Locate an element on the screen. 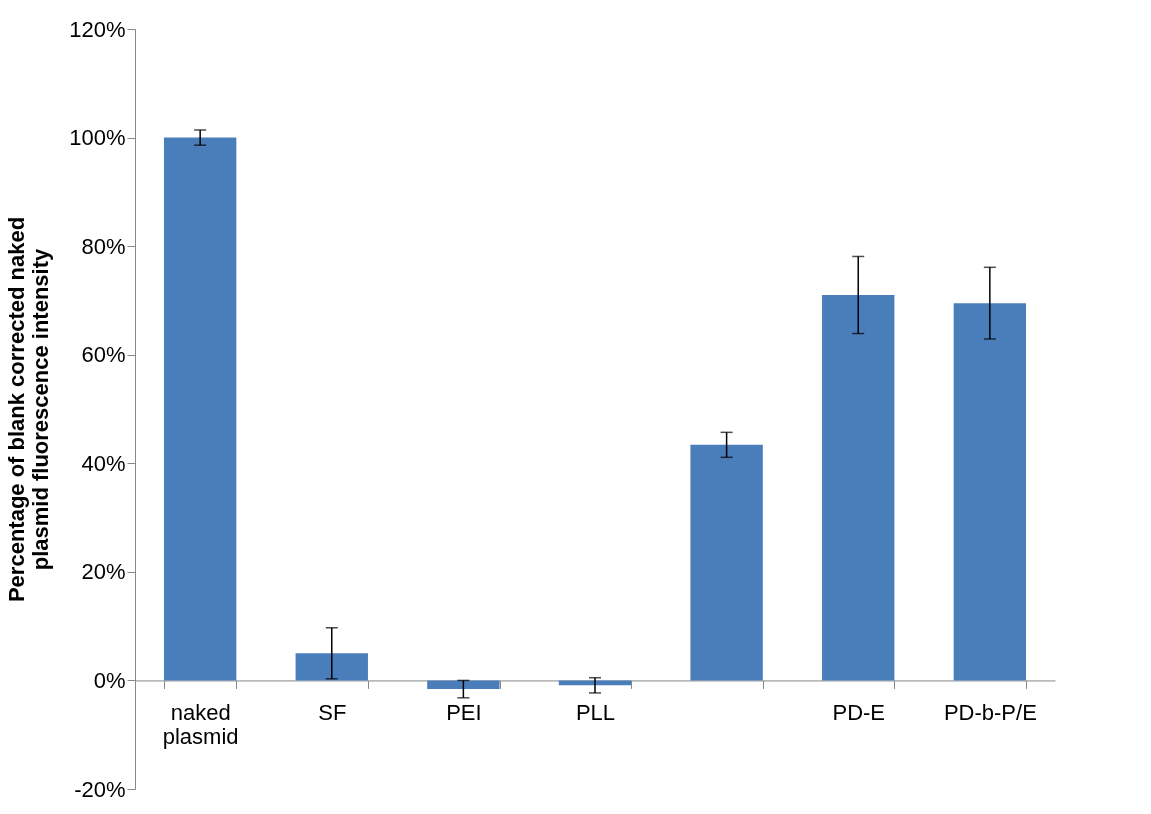  y-tick-label: 60% is located at coordinates (103, 355).